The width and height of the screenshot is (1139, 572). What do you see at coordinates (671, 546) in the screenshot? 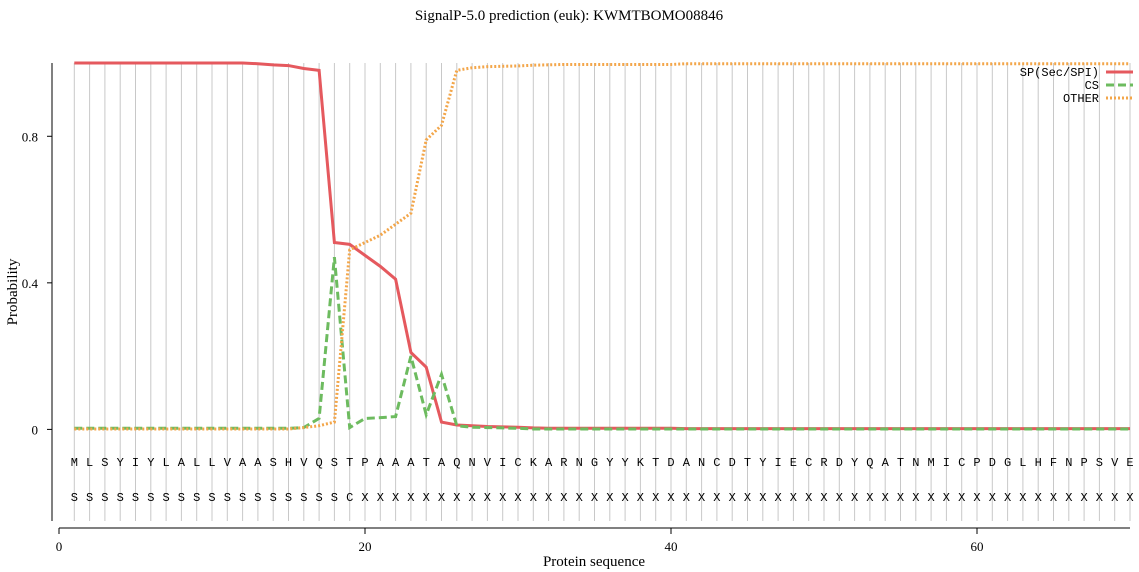
I see `x-tick-label: 40` at bounding box center [671, 546].